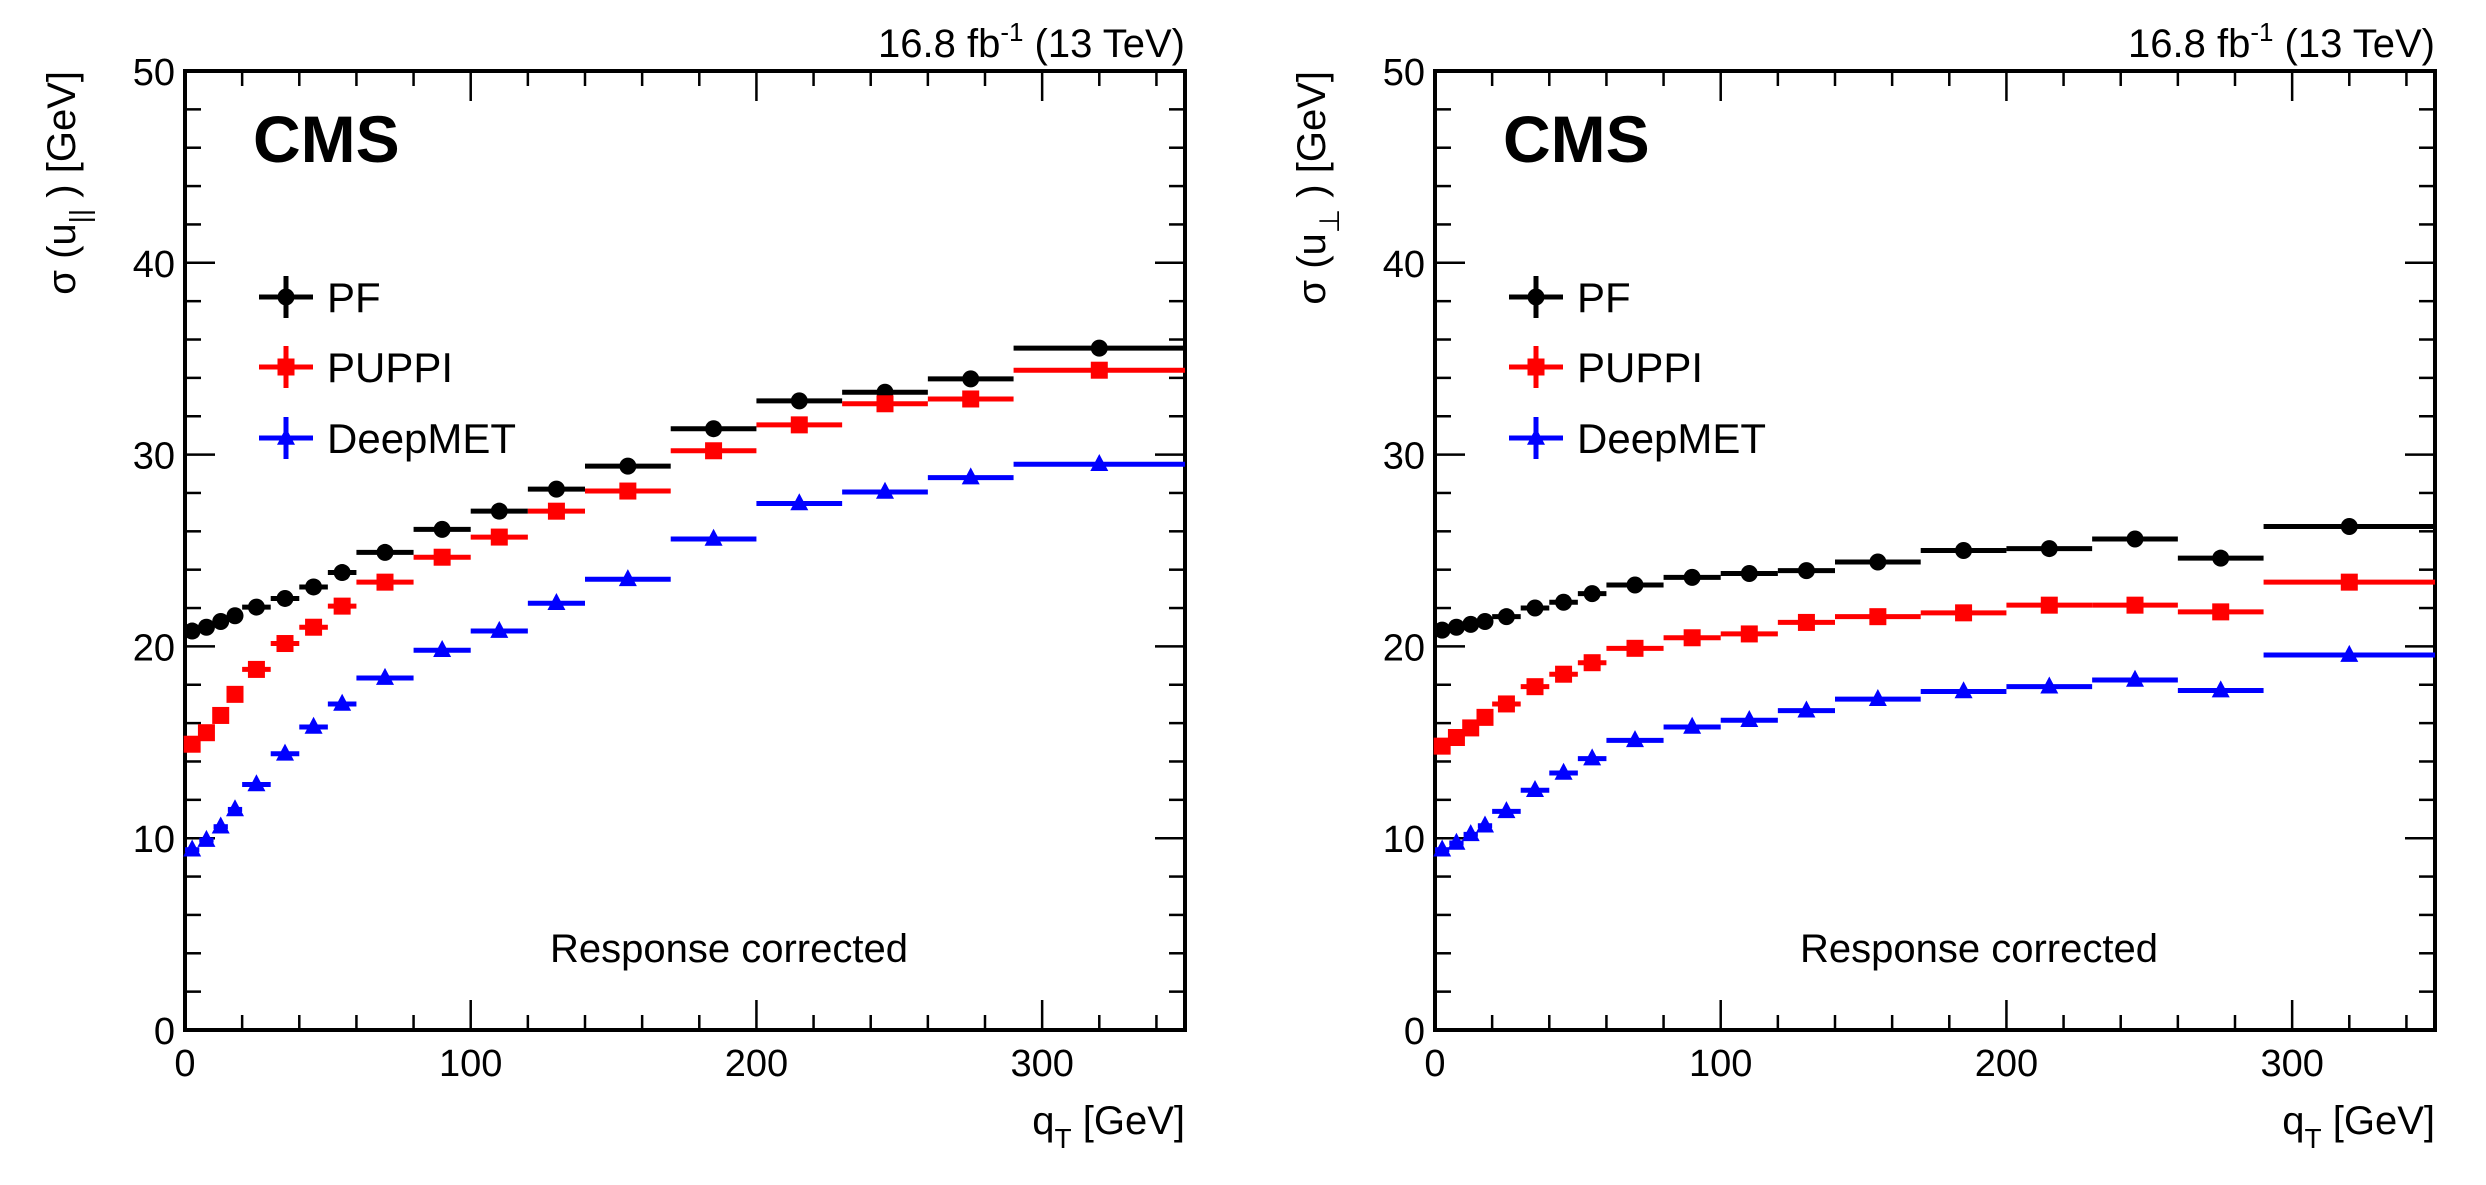 This screenshot has height=1185, width=2486. Describe the element at coordinates (1434, 1064) in the screenshot. I see `x-tick-label: 0` at that location.